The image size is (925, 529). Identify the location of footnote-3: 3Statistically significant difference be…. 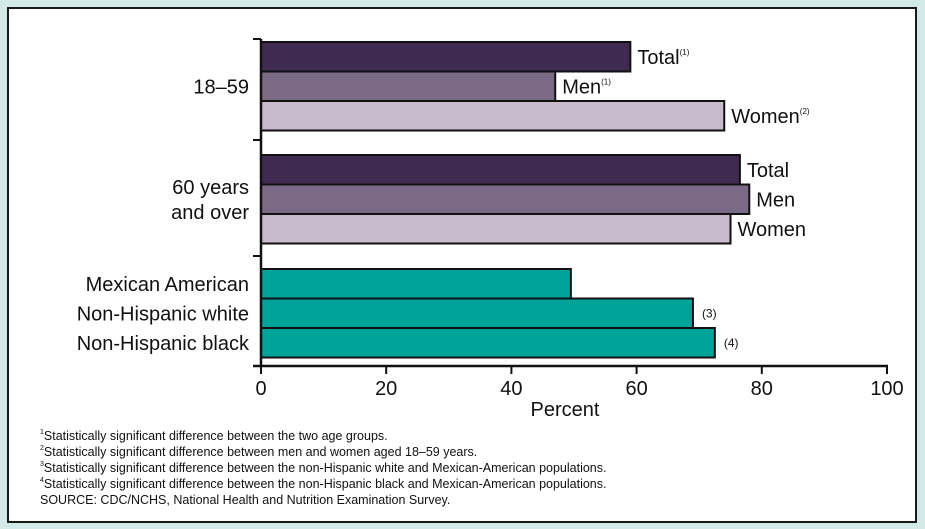
(323, 467).